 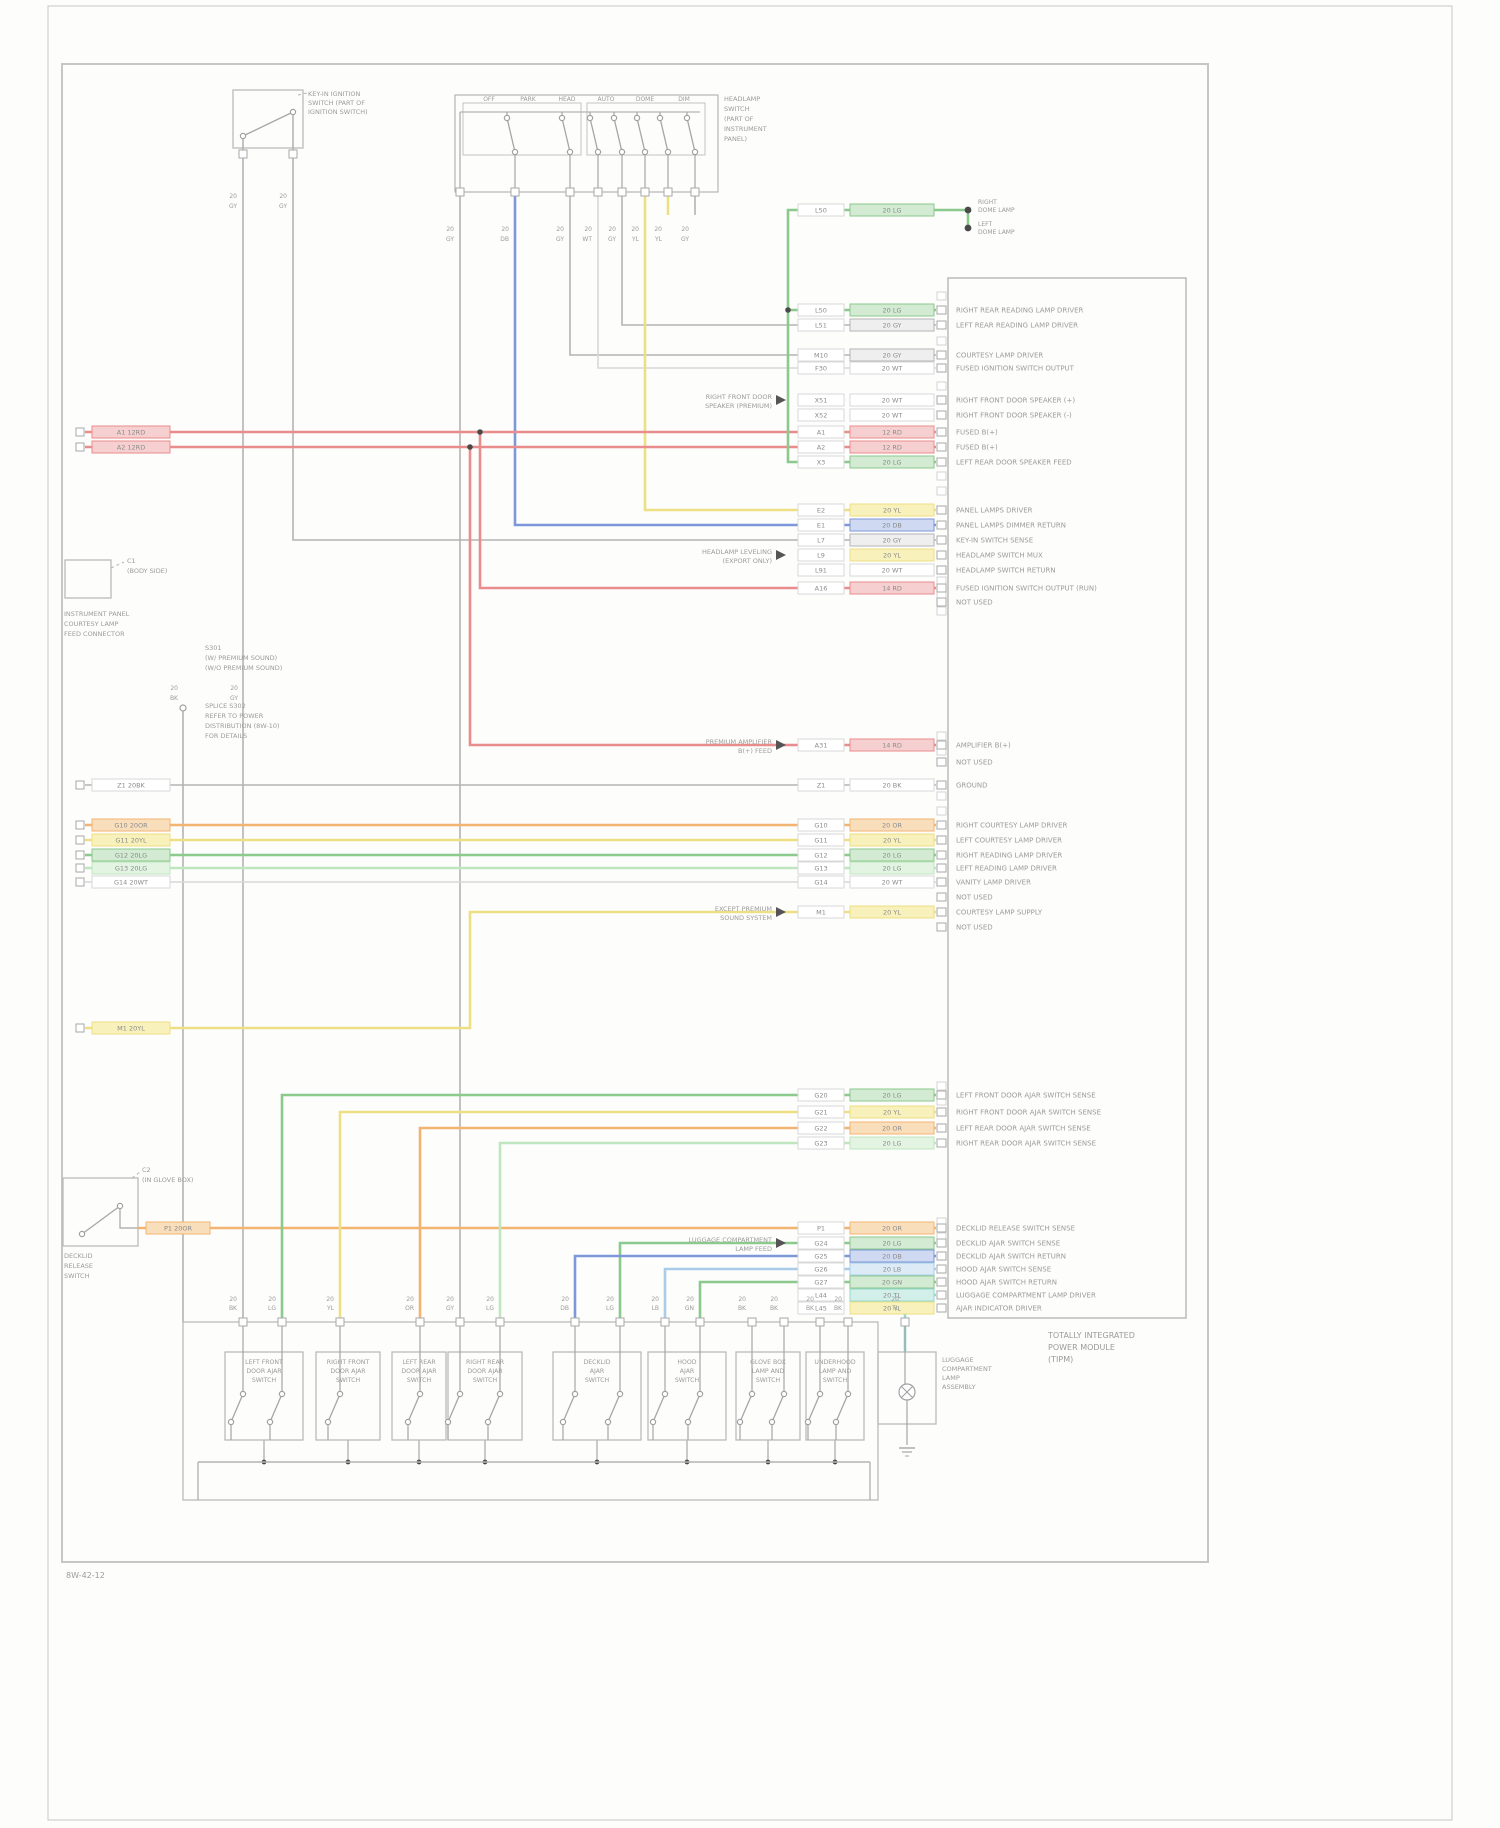 What do you see at coordinates (587, 239) in the screenshot?
I see `wire-code: WT` at bounding box center [587, 239].